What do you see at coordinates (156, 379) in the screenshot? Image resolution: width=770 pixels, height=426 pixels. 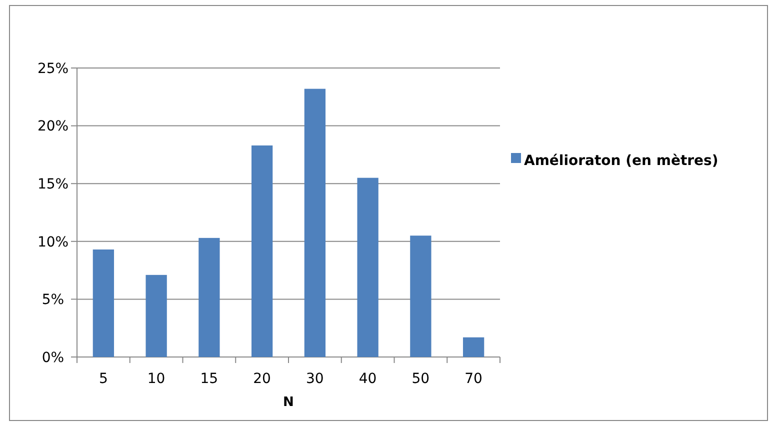 I see `x-tick-label: 10` at bounding box center [156, 379].